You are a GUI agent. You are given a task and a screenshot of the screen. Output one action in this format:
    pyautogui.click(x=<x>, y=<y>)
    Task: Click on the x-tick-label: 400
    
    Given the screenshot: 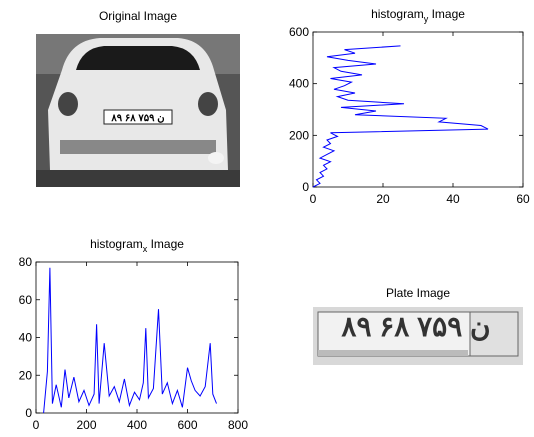 What is the action you would take?
    pyautogui.click(x=137, y=425)
    